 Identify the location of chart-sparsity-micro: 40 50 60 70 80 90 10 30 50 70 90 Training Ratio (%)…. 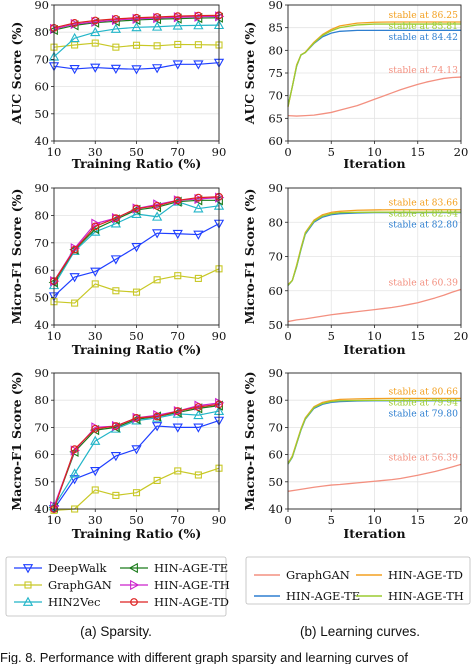
(117, 269).